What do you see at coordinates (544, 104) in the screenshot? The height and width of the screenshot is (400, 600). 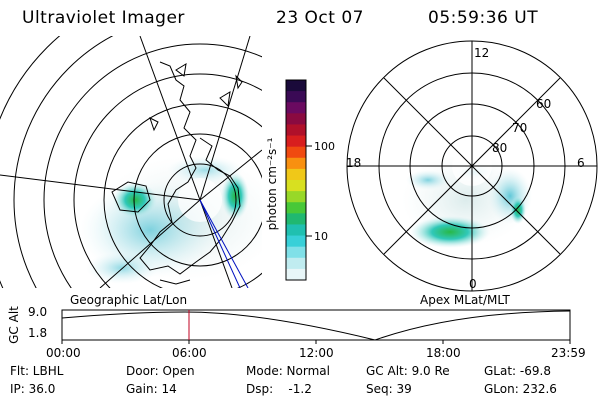 I see `mlat-label-60: 60` at bounding box center [544, 104].